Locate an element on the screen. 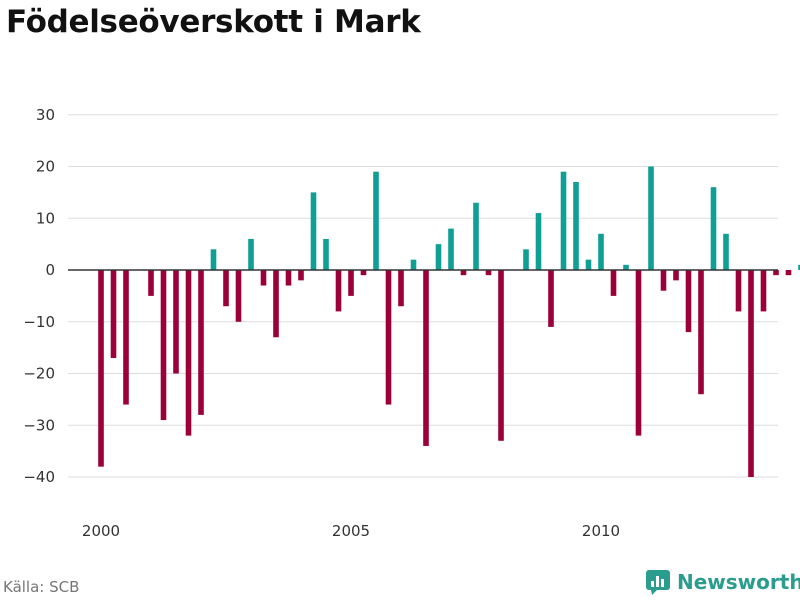 The image size is (800, 600). x-tick-label: 2005 is located at coordinates (351, 531).